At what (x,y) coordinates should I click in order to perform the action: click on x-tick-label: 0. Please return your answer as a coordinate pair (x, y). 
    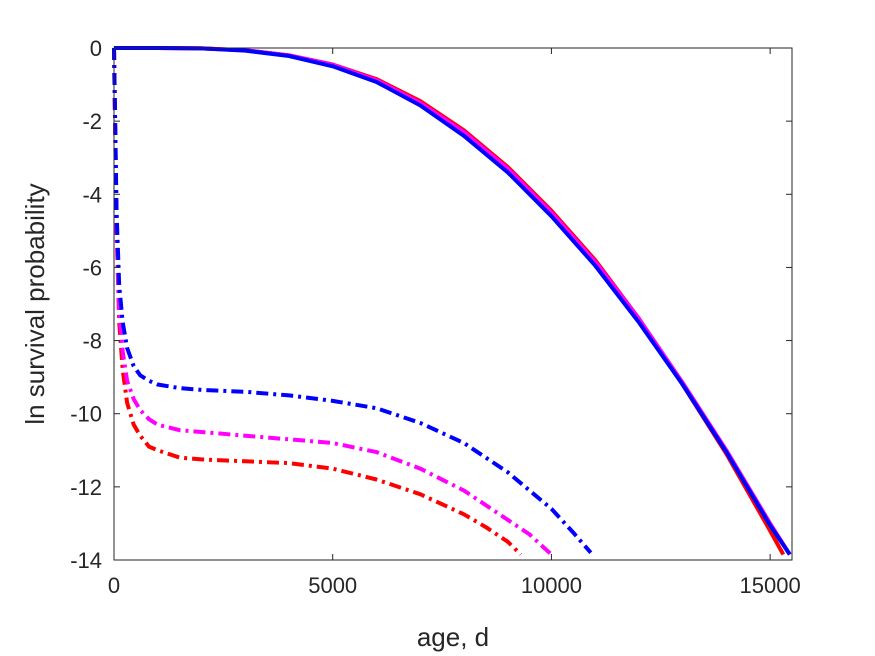
    Looking at the image, I should click on (114, 585).